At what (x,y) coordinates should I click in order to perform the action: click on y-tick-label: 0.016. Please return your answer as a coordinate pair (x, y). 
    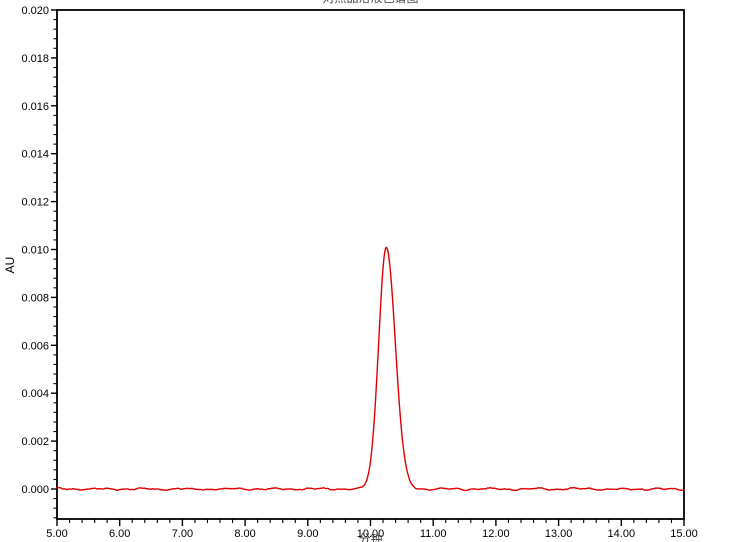
    Looking at the image, I should click on (35, 107).